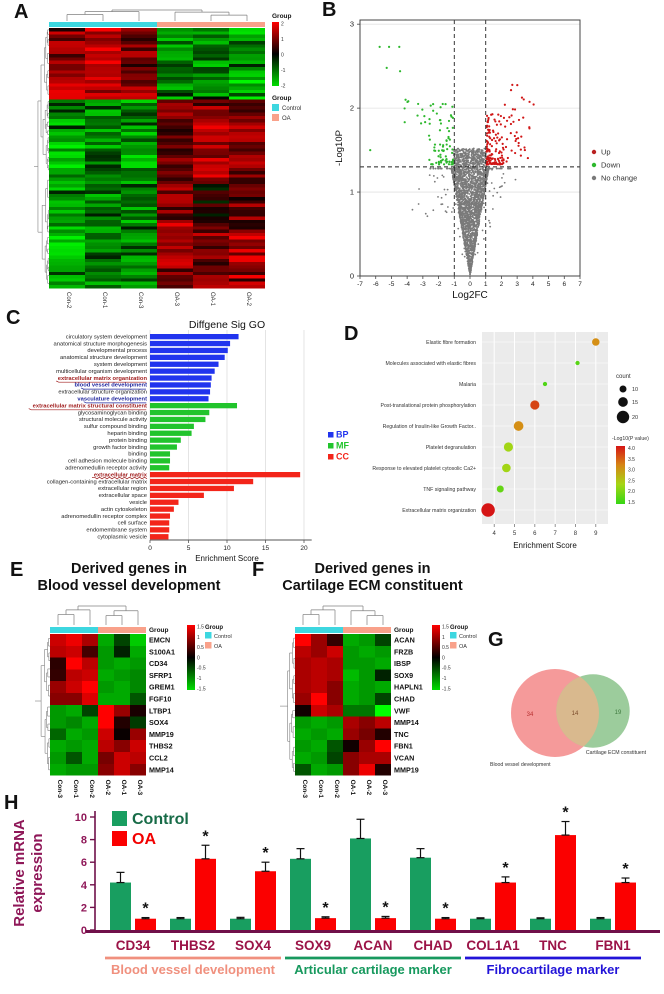 The image size is (664, 994). What do you see at coordinates (553, 969) in the screenshot?
I see `svg-text: Fibrocartilage marker` at bounding box center [553, 969].